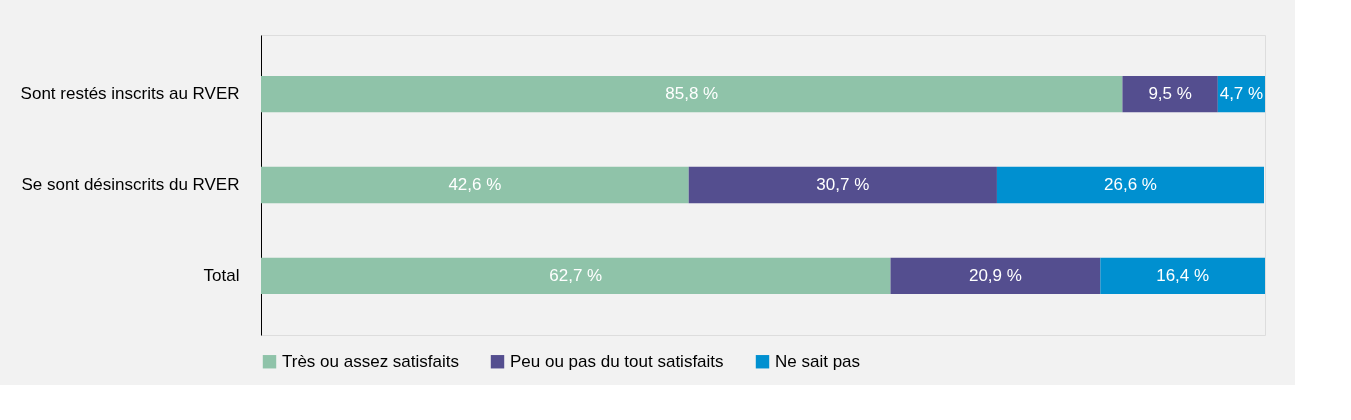  I want to click on data-label: 85,8 %, so click(692, 94).